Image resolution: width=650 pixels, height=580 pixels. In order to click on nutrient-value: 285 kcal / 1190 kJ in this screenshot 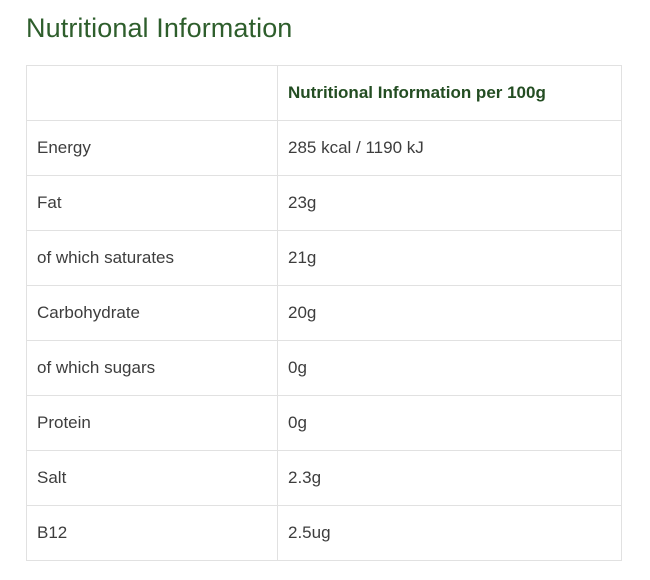, I will do `click(449, 148)`.